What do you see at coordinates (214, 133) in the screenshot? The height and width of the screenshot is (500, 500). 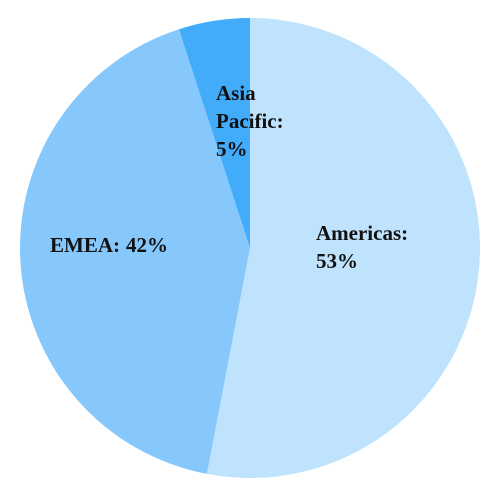 I see `pie-slice` at bounding box center [214, 133].